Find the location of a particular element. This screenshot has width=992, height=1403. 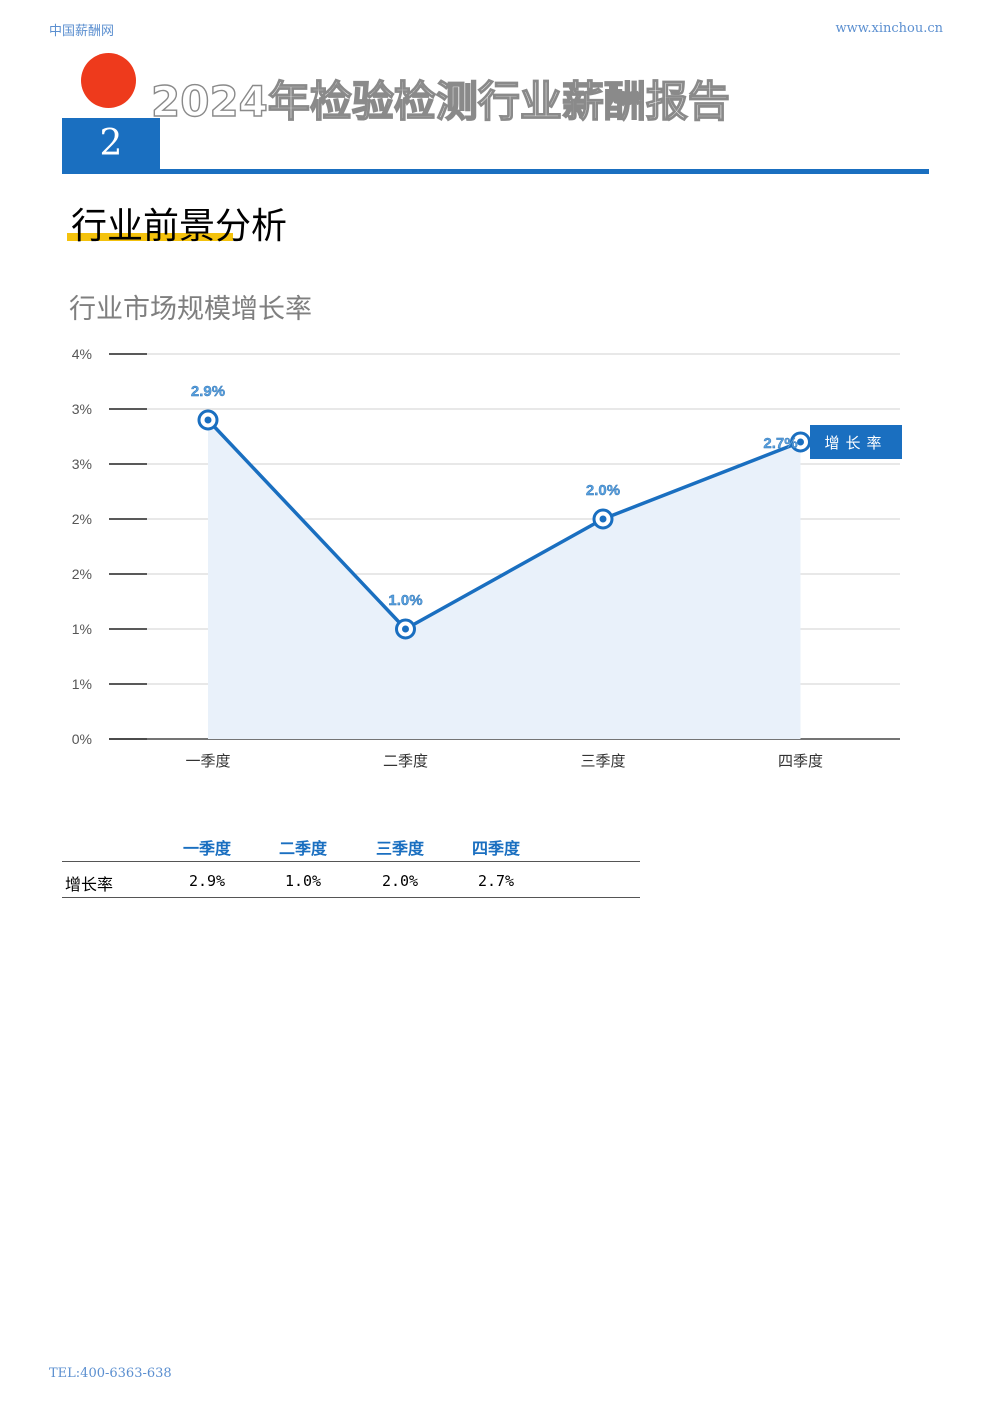

table-row-label: 增长率 is located at coordinates (89, 884).